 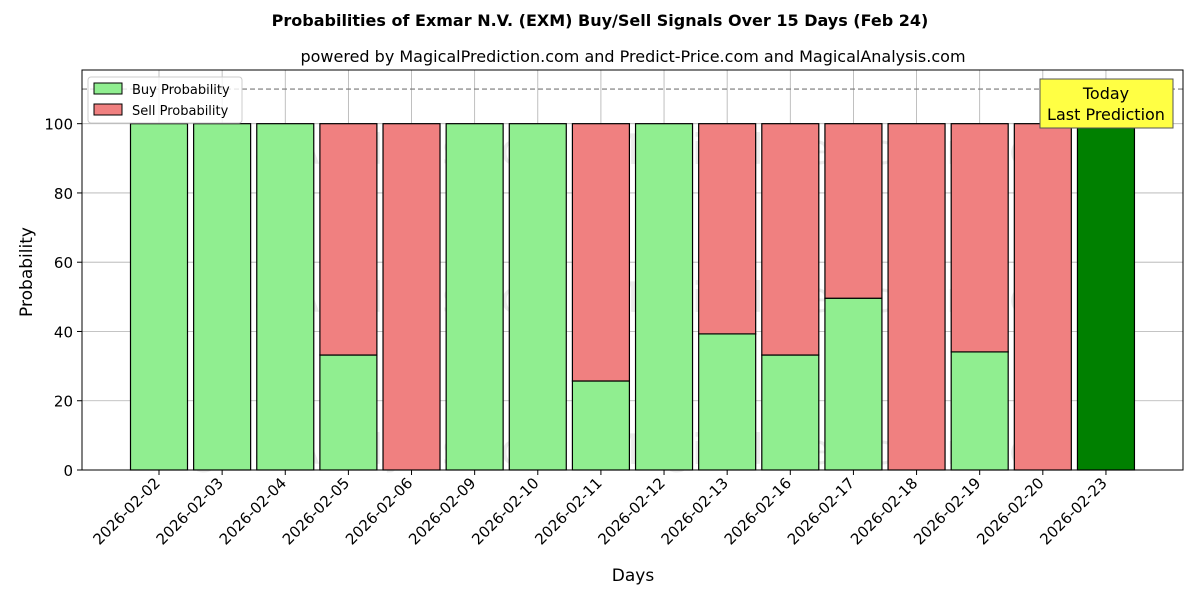 What do you see at coordinates (181, 90) in the screenshot?
I see `legend-label-buy: Buy Probability` at bounding box center [181, 90].